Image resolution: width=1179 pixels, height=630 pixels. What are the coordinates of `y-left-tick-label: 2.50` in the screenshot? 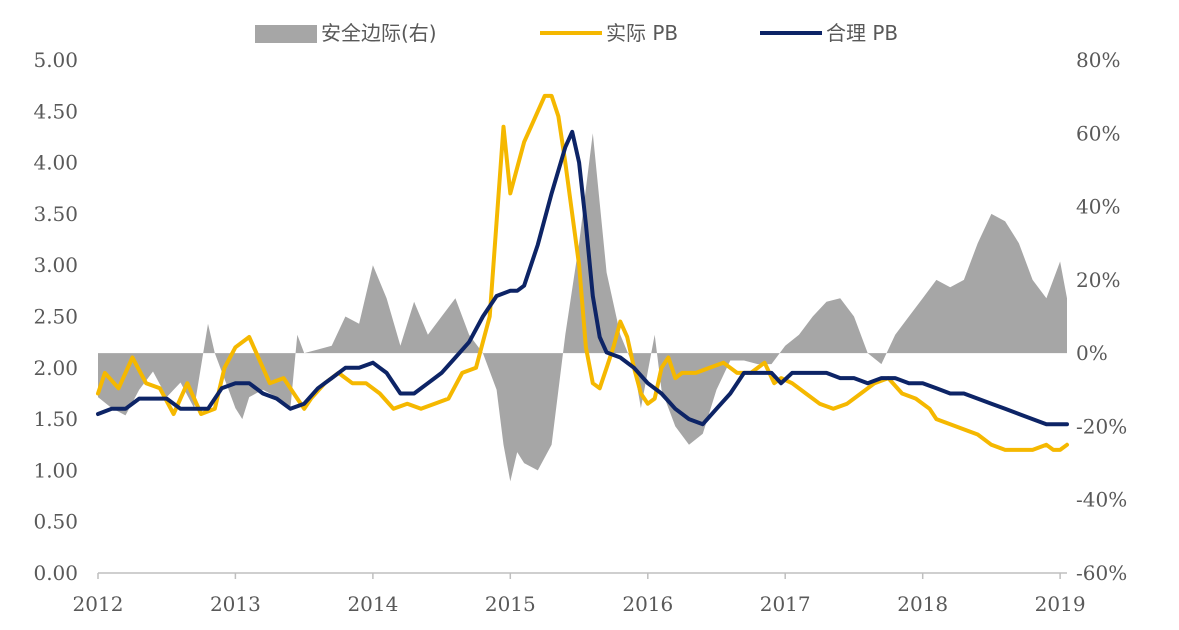 It's located at (55, 317).